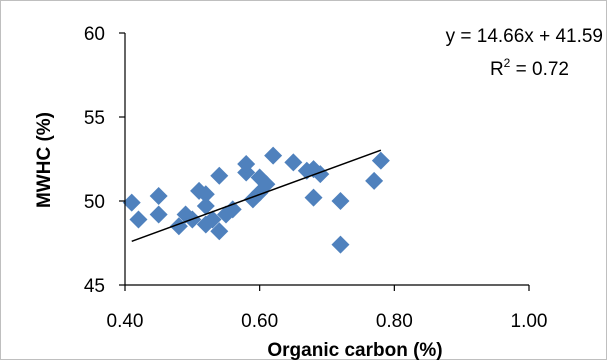  Describe the element at coordinates (524, 36) in the screenshot. I see `trendline-equation: y = 14.66x + 41.59` at that location.